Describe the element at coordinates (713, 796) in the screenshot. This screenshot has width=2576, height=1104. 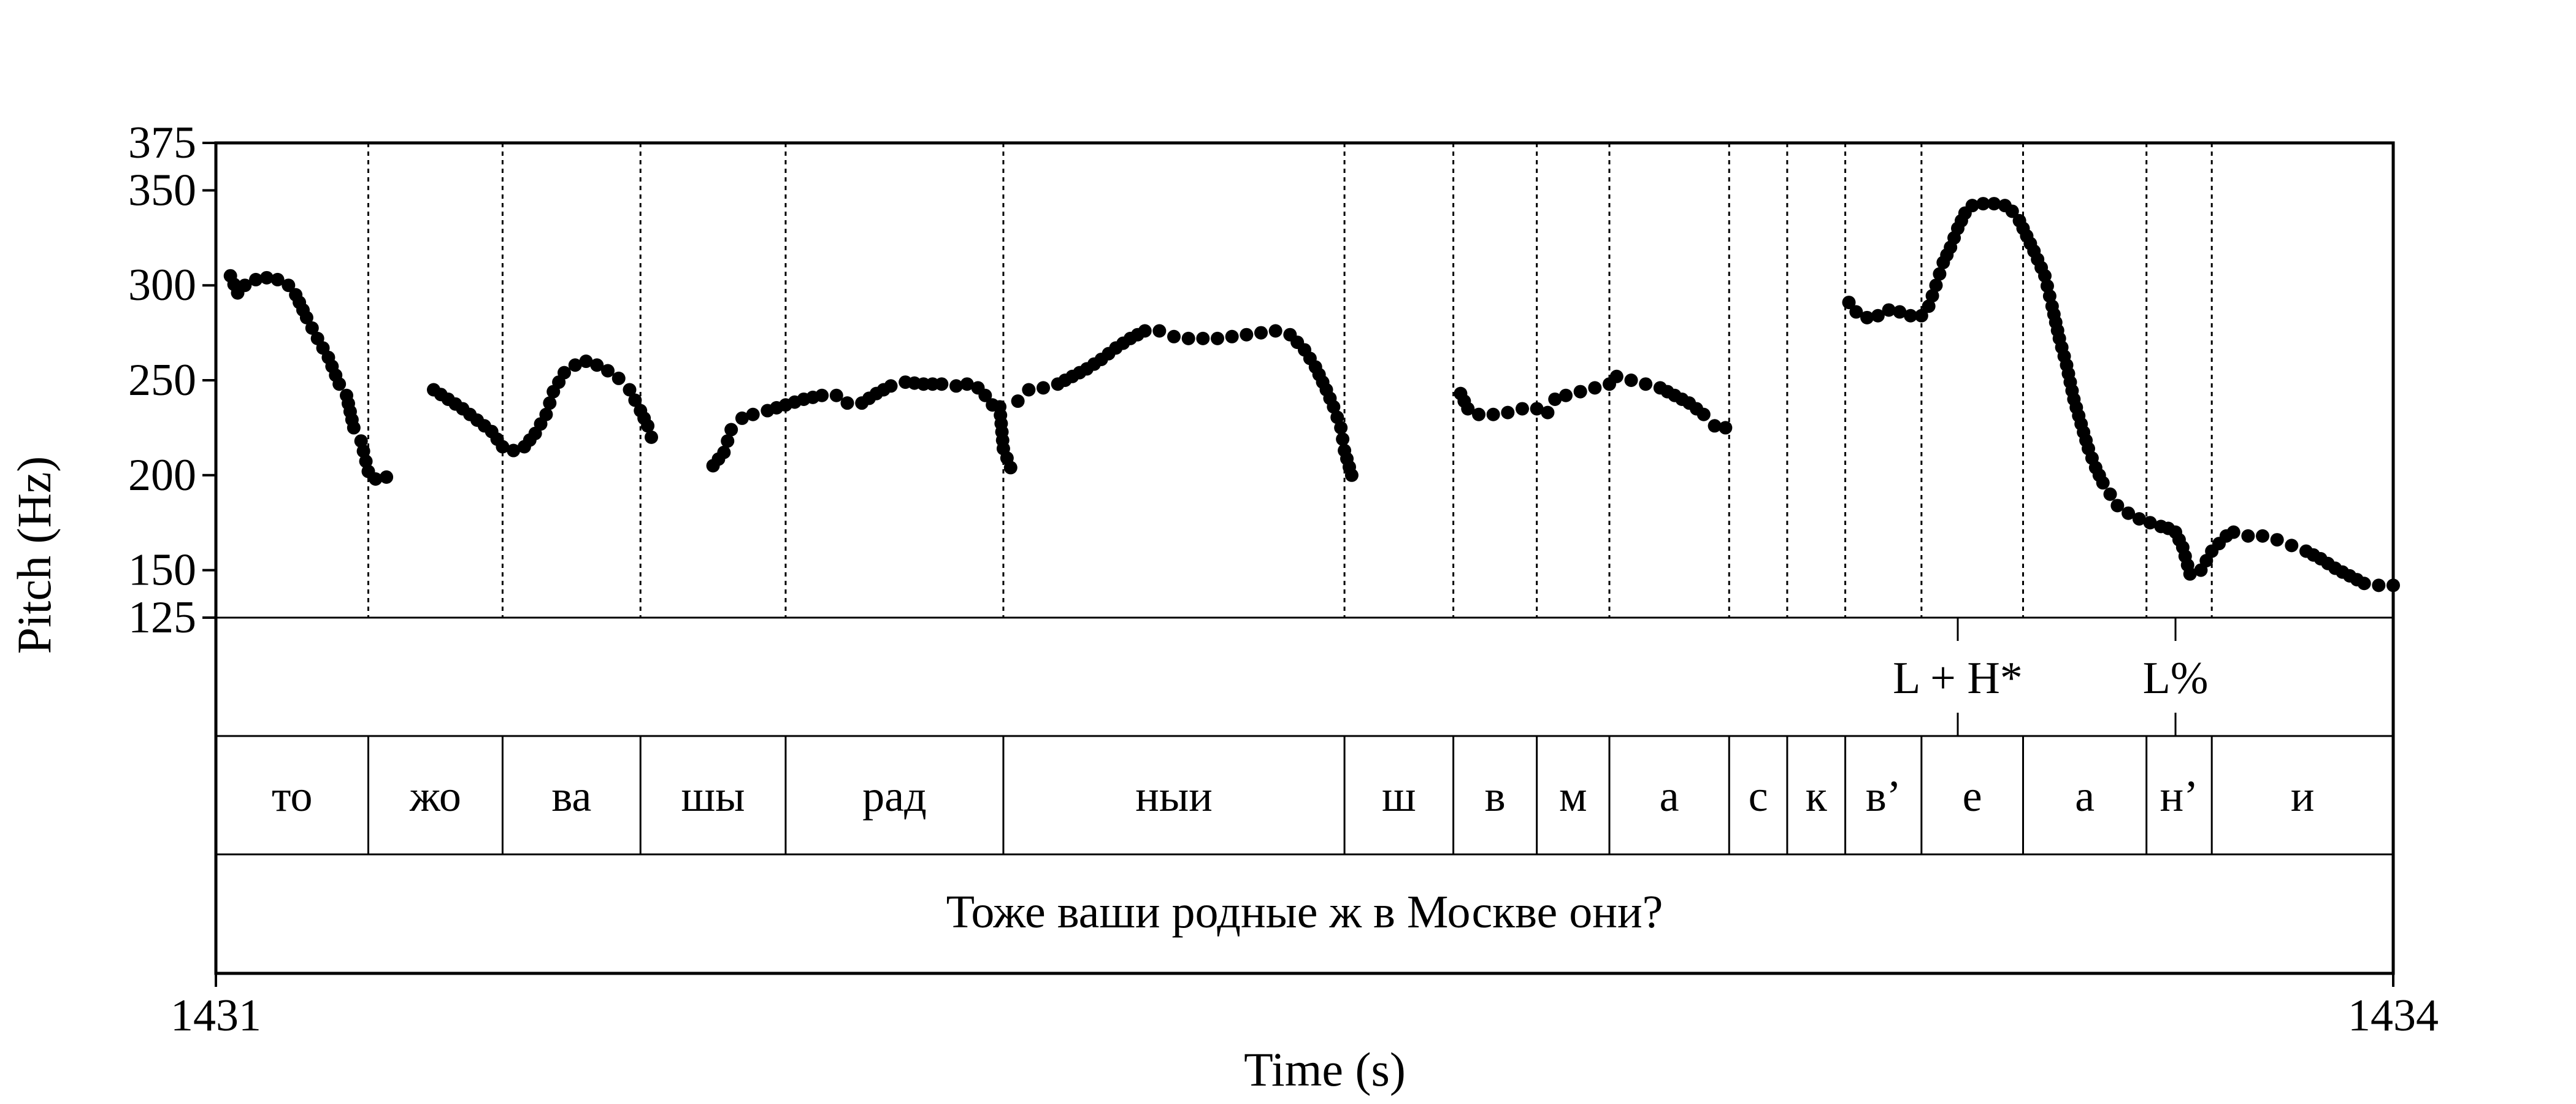
I see `syllable-label: шы` at that location.